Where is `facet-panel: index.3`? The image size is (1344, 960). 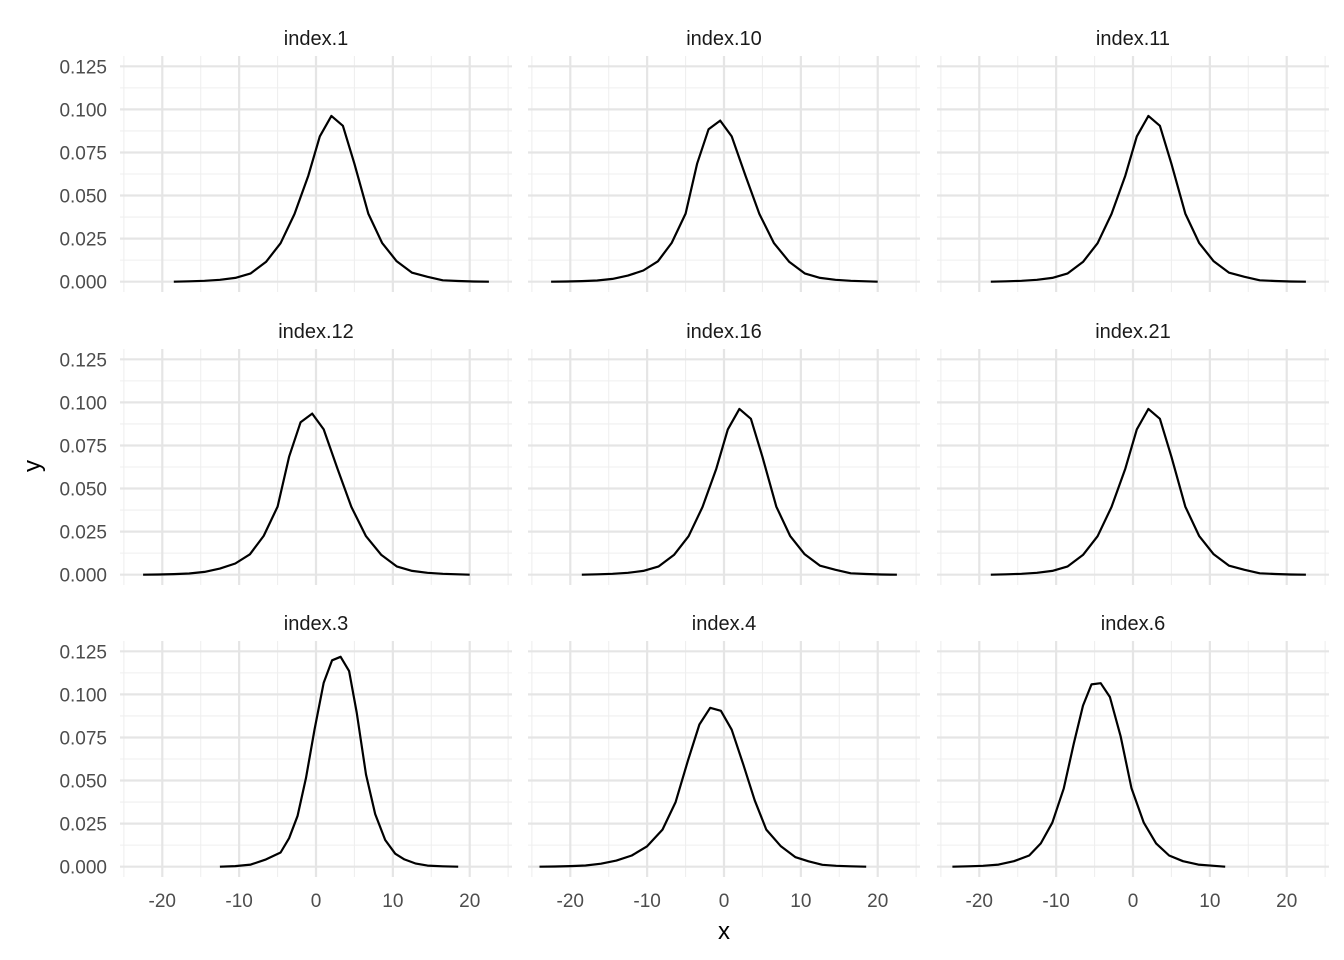
facet-panel: index.3 is located at coordinates (316, 745).